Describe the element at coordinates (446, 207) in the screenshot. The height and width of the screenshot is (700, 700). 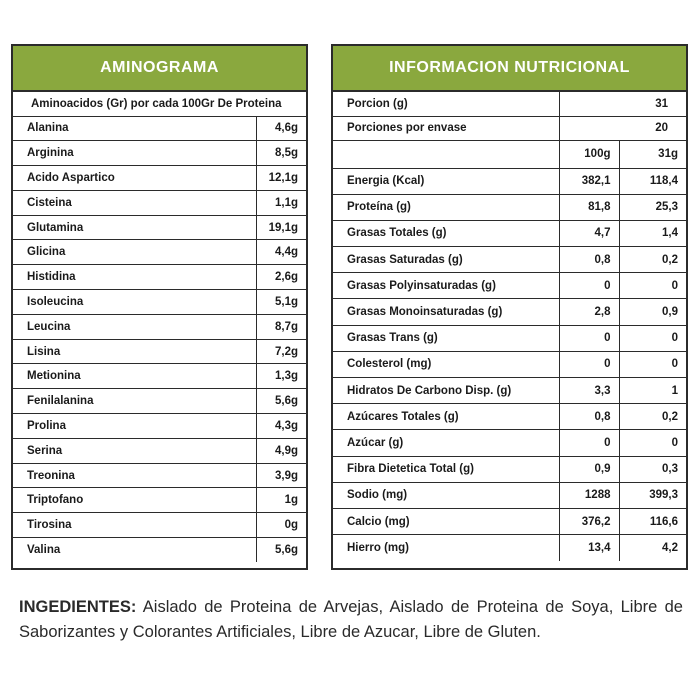
I see `nutrient-name: Proteína (g)` at that location.